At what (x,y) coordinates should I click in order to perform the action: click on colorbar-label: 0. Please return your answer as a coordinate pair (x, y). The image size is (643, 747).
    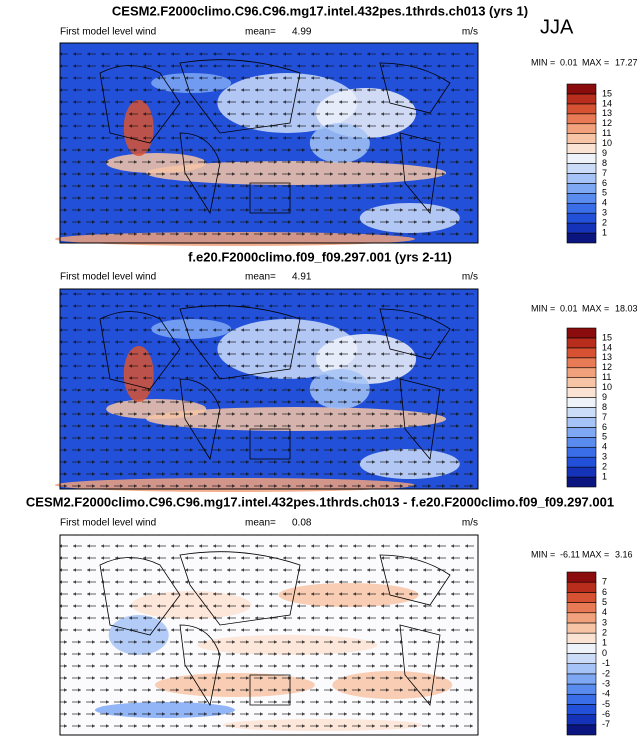
    Looking at the image, I should click on (604, 653).